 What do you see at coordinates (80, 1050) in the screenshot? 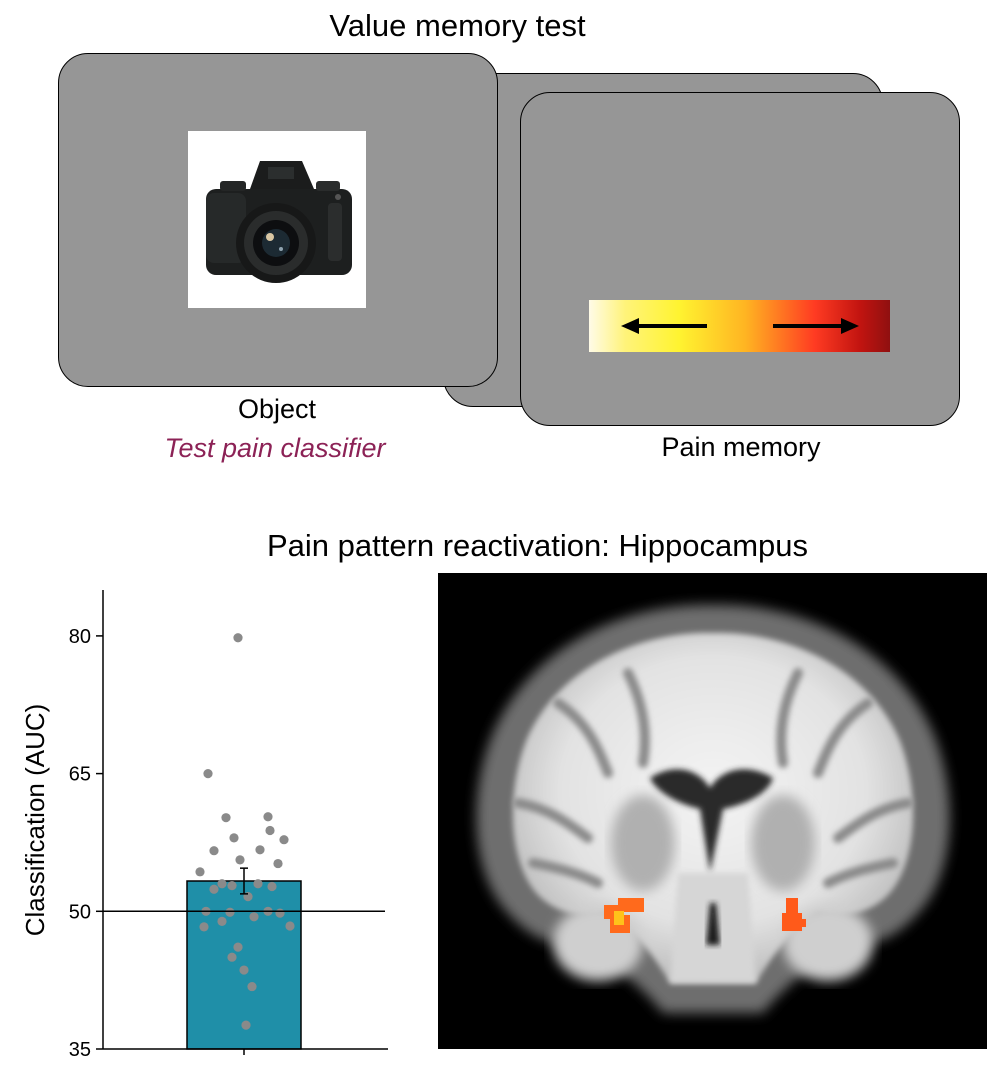
I see `y-tick-label: 35` at bounding box center [80, 1050].